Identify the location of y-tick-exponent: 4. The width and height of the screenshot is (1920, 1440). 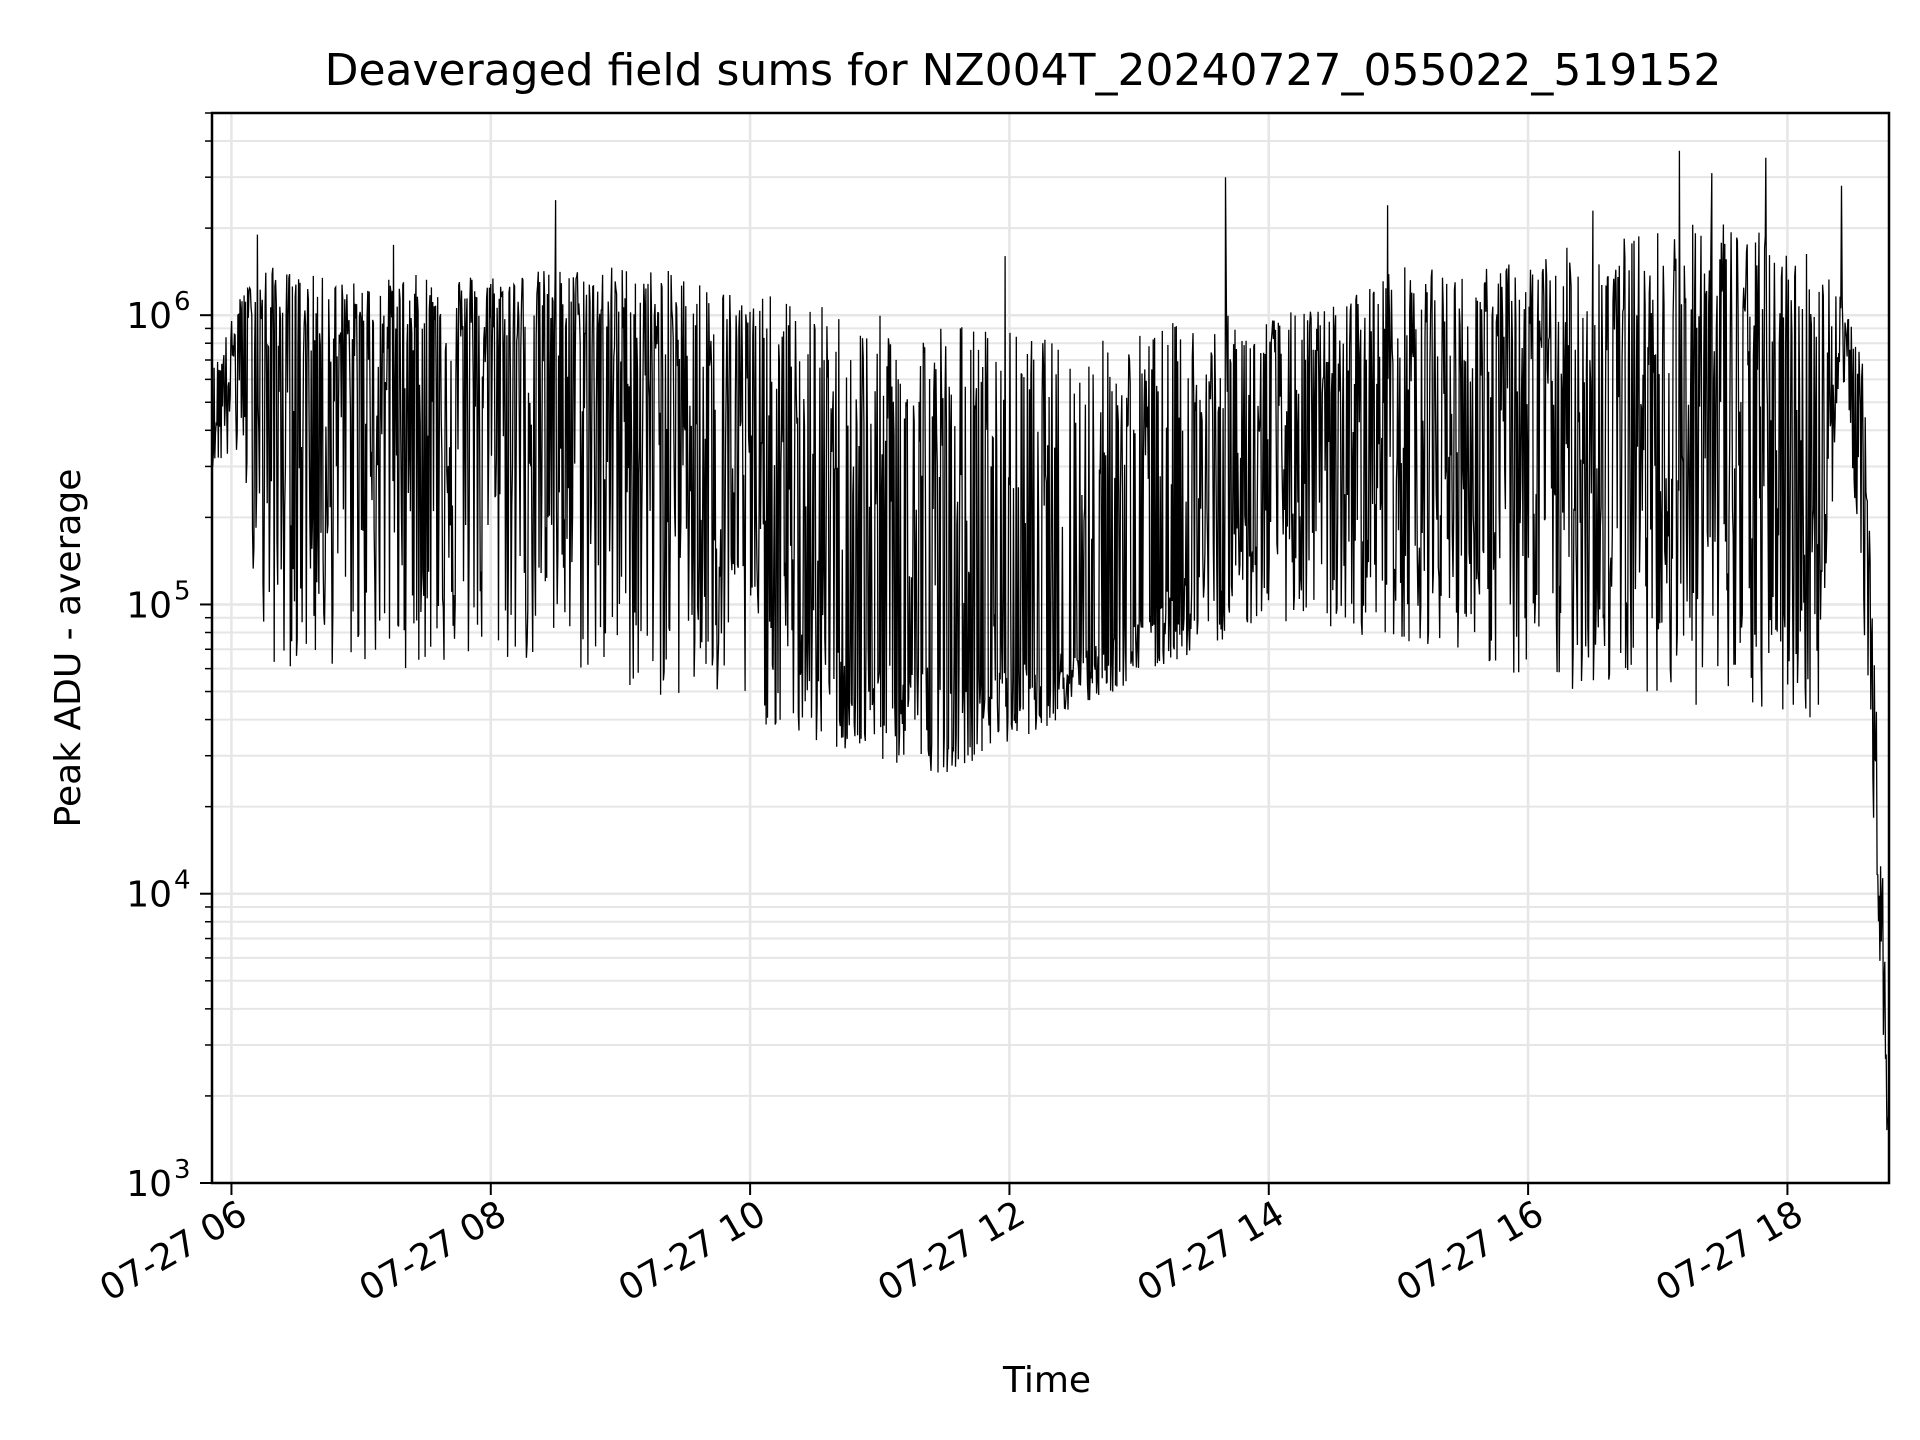
(182, 881).